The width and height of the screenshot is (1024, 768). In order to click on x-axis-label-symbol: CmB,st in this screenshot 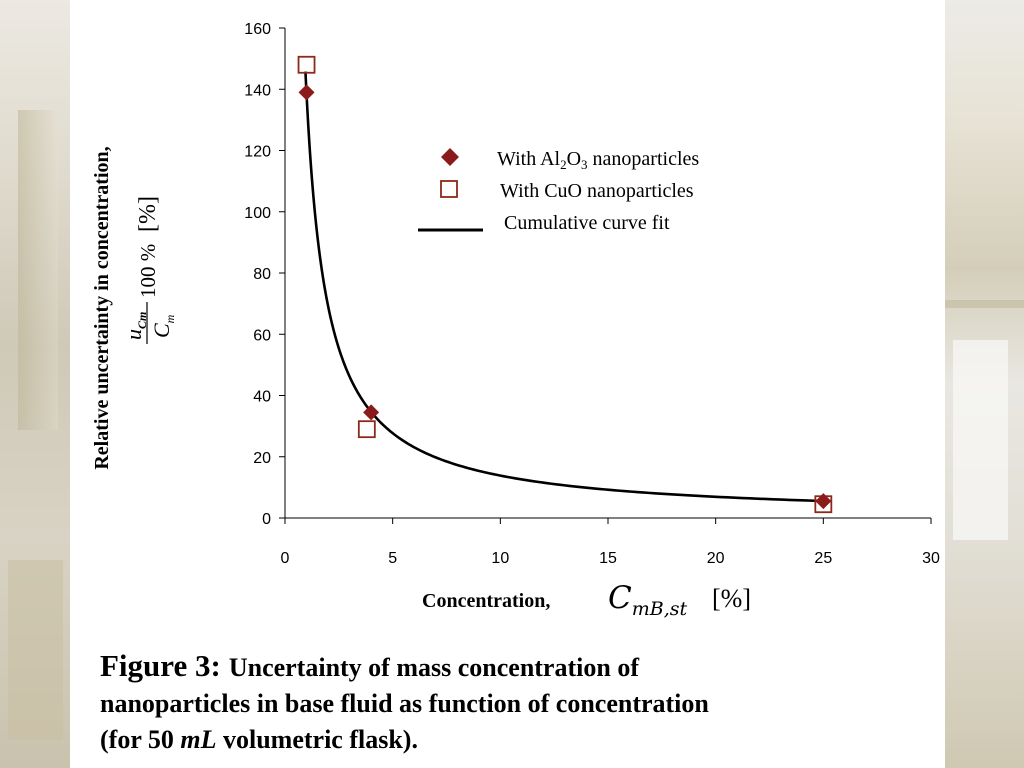, I will do `click(648, 600)`.